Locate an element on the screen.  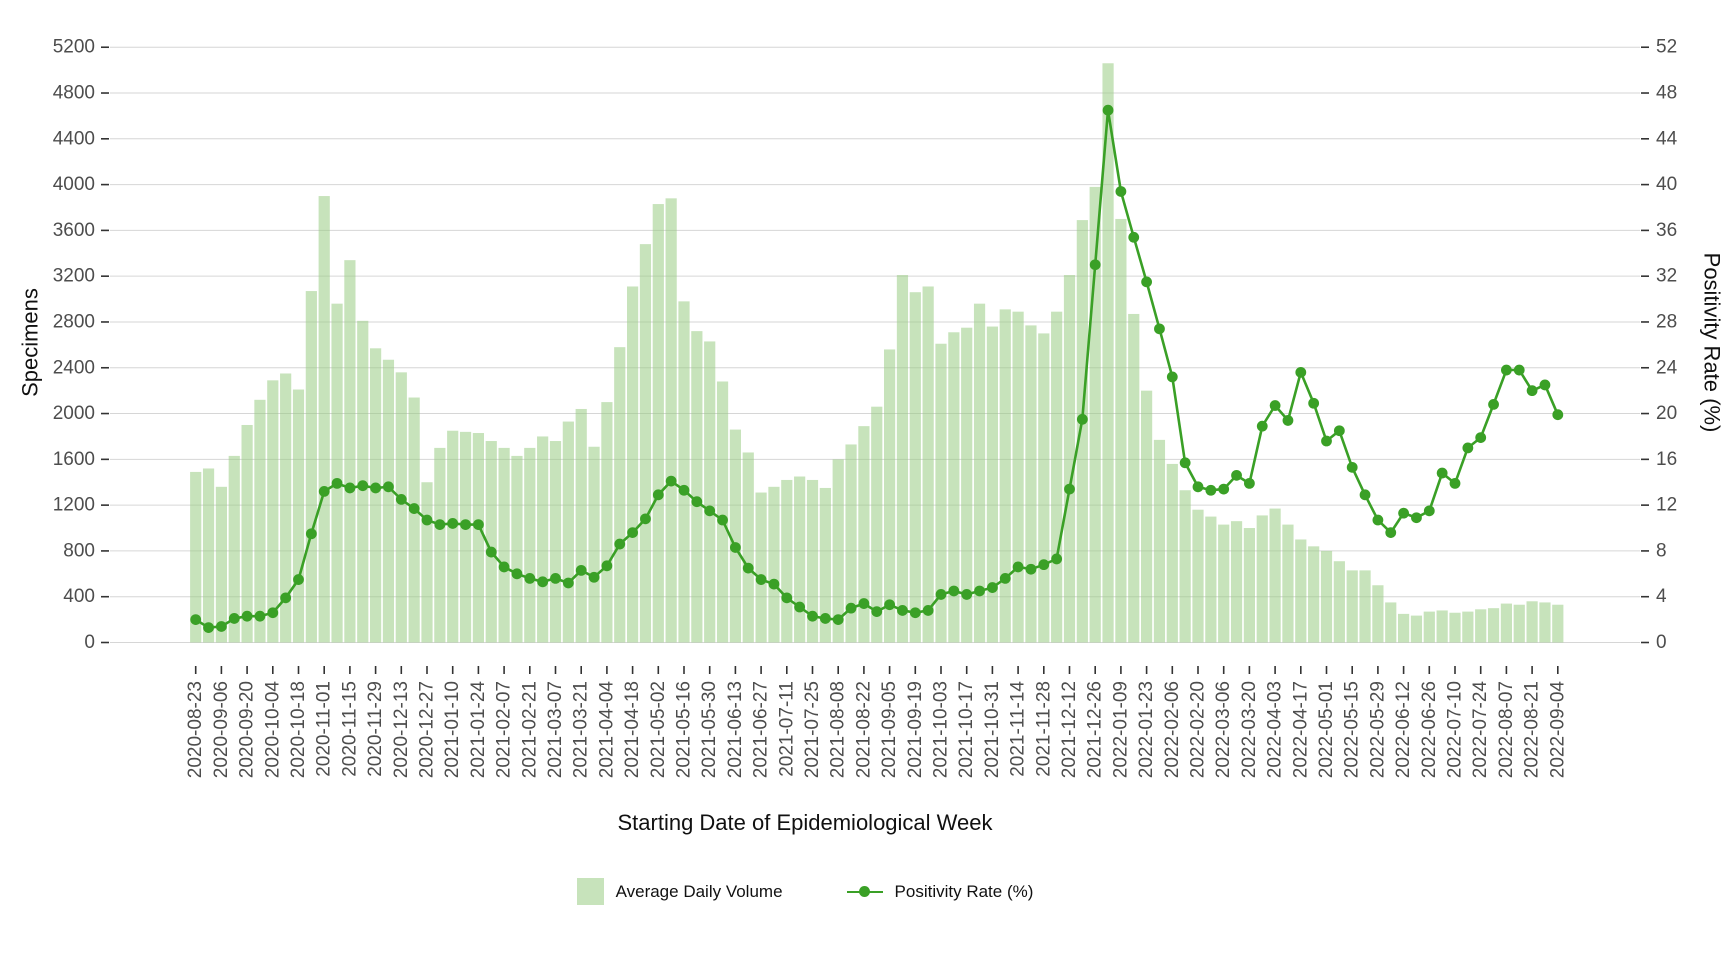
legend-item-positivity: Positivity Rate (%) is located at coordinates (939, 891).